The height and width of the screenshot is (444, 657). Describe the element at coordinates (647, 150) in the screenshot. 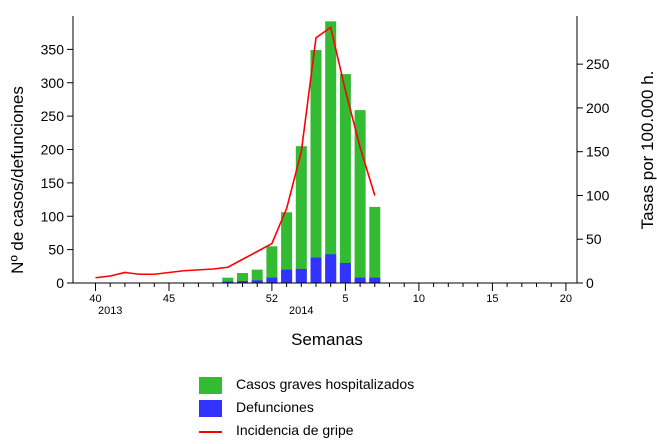

I see `y-axis-right-label: Tasas por 100.000 h.` at that location.